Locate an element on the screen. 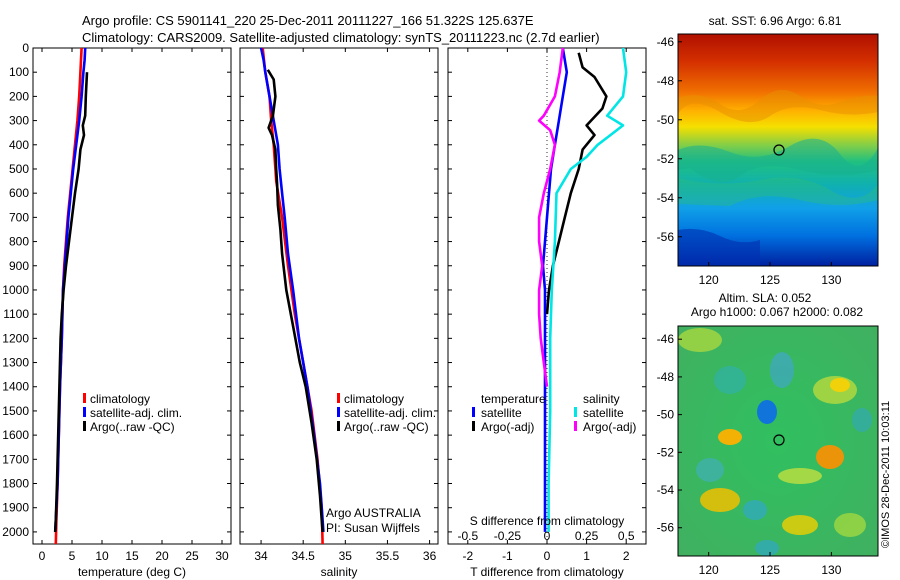 The image size is (900, 580). temp-legend-title: temperature is located at coordinates (513, 399).